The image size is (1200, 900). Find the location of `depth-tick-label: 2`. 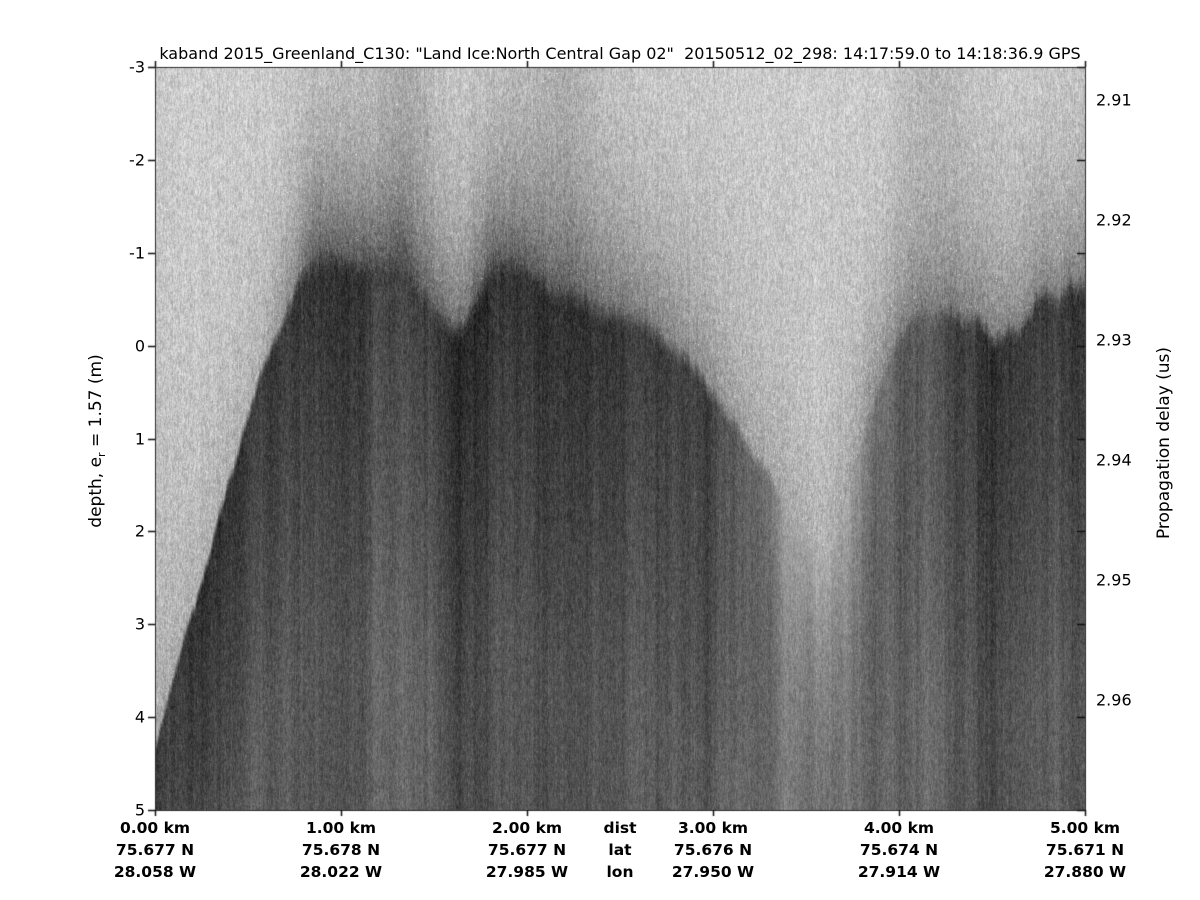

depth-tick-label: 2 is located at coordinates (139, 531).